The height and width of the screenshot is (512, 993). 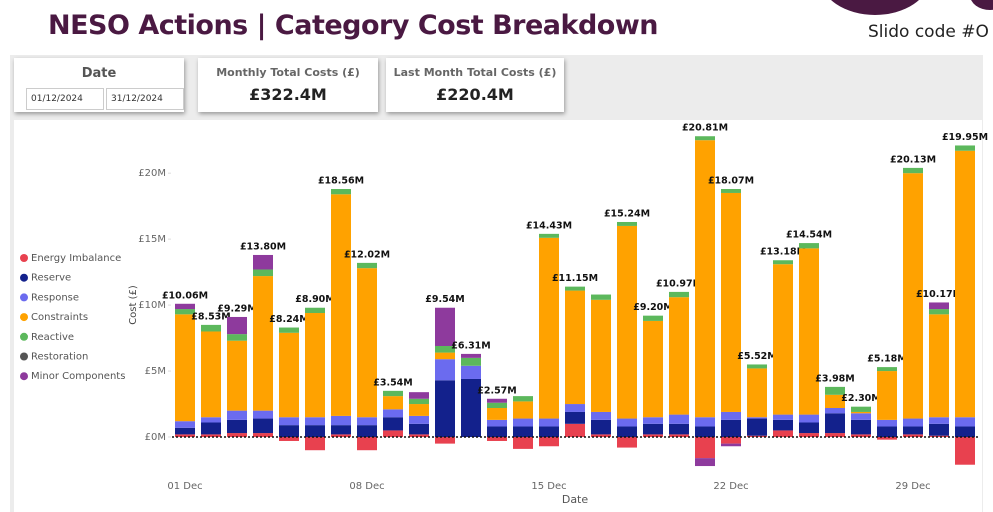 What do you see at coordinates (475, 94) in the screenshot?
I see `kpi-value: £220.4M` at bounding box center [475, 94].